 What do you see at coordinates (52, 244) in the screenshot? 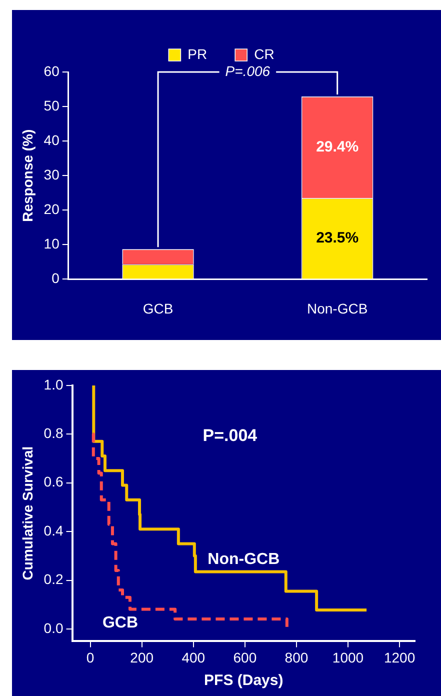
I see `y-tick-label: 10` at bounding box center [52, 244].